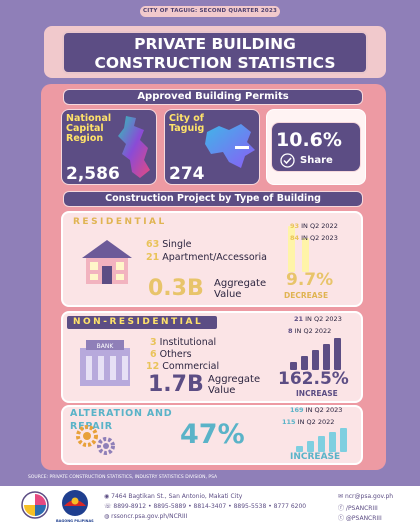 The height and width of the screenshot is (530, 420). I want to click on nonres-q2022-label: IN Q2 2022, so click(313, 331).